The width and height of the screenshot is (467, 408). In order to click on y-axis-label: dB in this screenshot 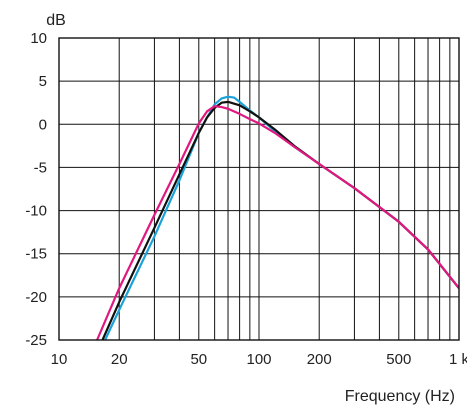, I will do `click(56, 20)`.